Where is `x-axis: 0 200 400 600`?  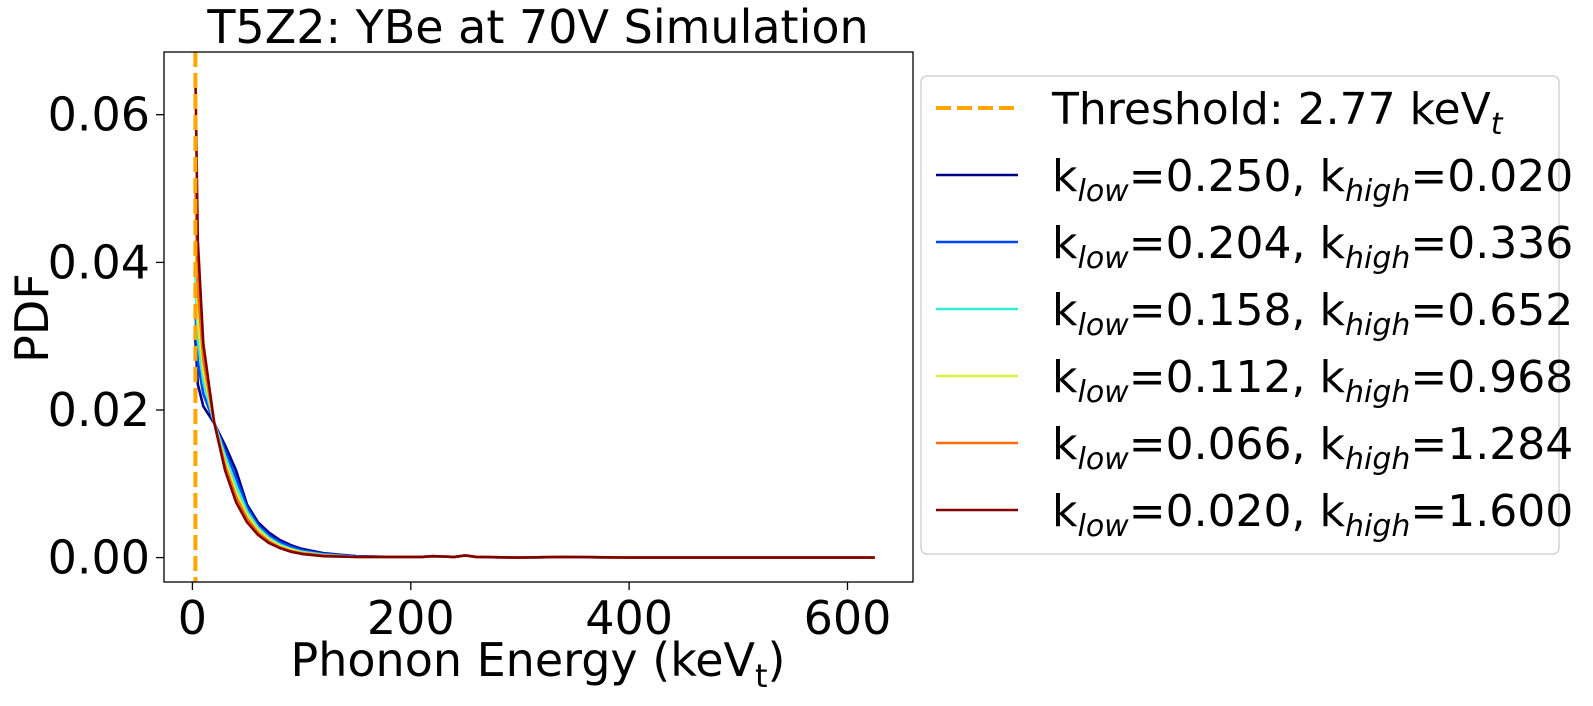 x-axis: 0 200 400 600 is located at coordinates (535, 613).